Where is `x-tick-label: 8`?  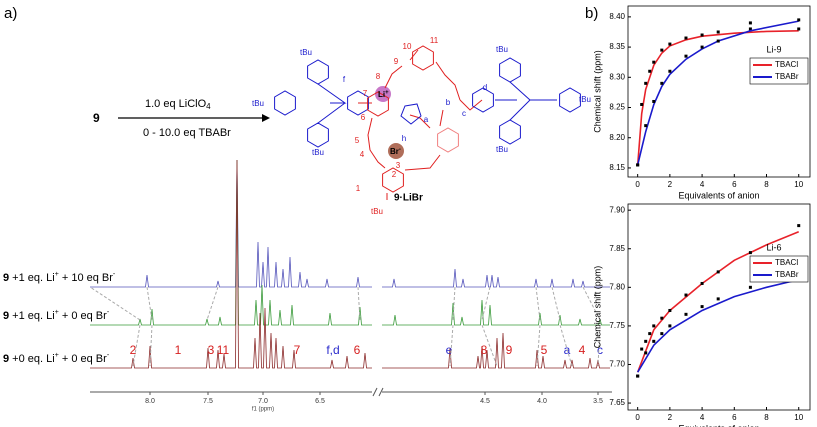 x-tick-label: 8 is located at coordinates (766, 184).